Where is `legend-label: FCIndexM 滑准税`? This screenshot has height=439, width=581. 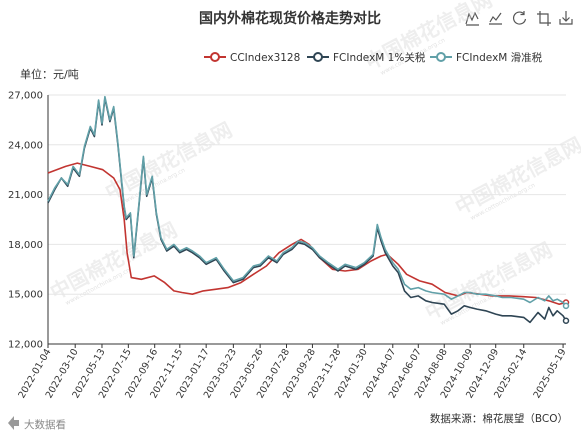
legend-label: FCIndexM 滑准税 is located at coordinates (499, 57).